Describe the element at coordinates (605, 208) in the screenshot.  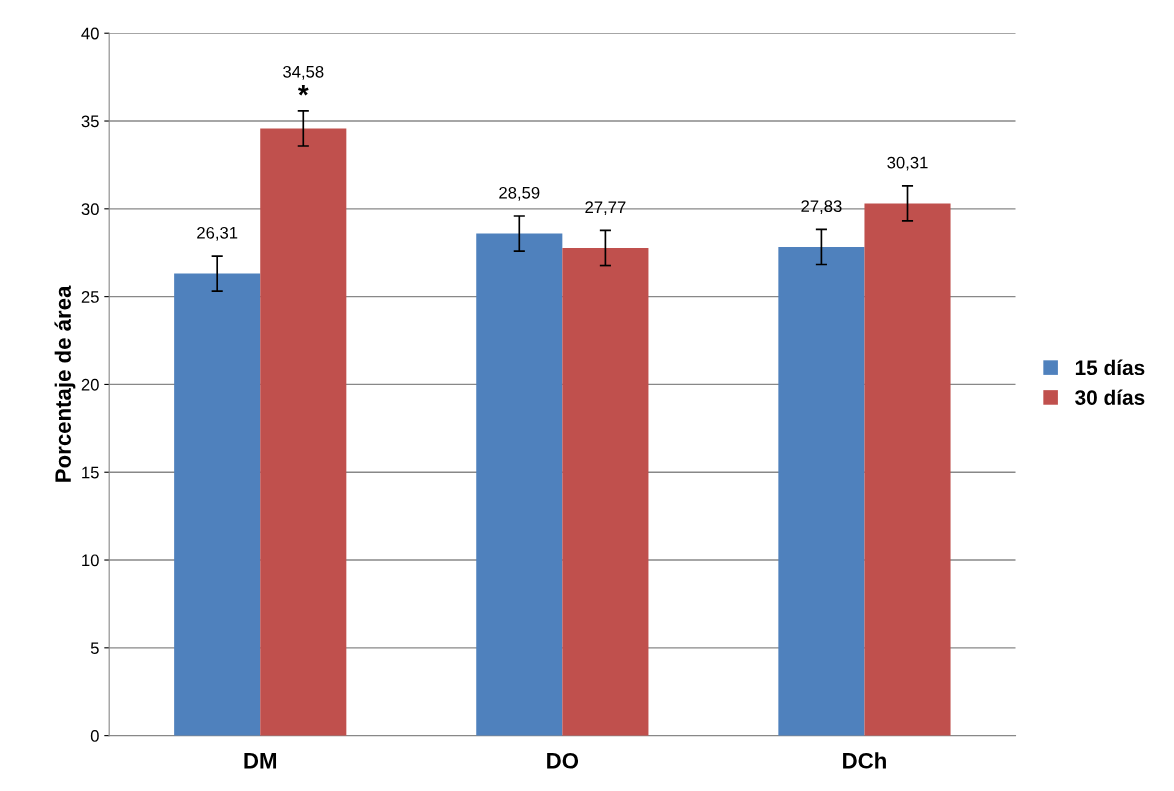
I see `data-label: 27,77` at that location.